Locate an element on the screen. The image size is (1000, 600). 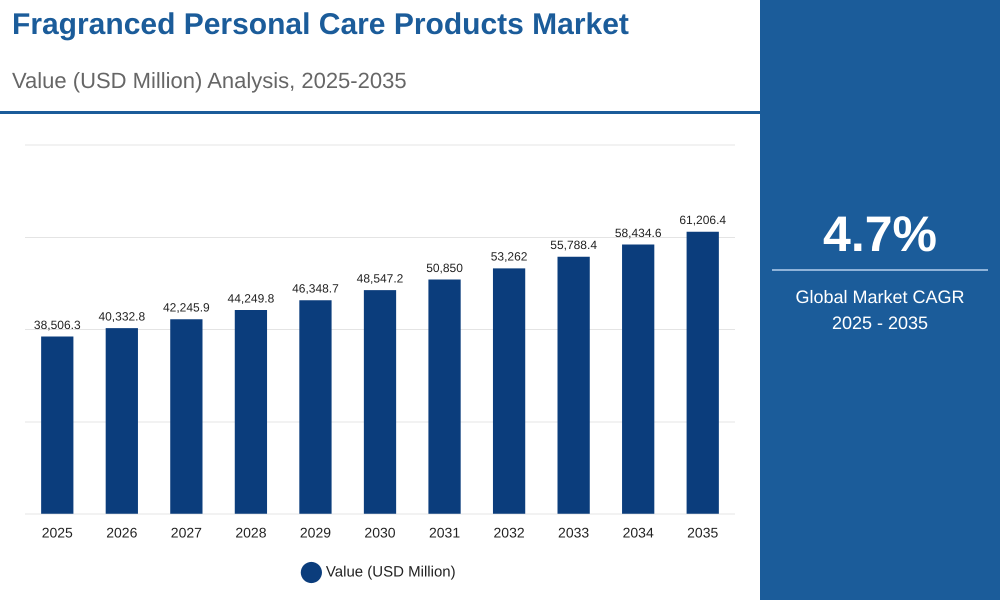
data-label: 38,506.3 is located at coordinates (57, 325).